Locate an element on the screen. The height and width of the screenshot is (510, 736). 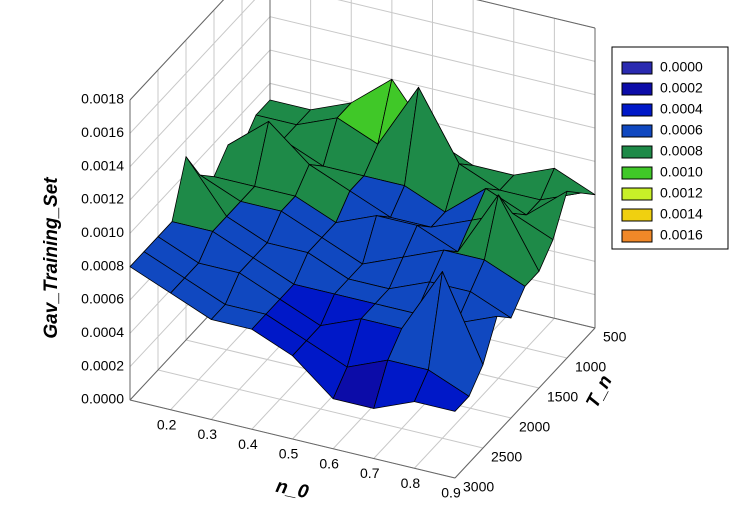
x-tick-label: 0.2 is located at coordinates (167, 424).